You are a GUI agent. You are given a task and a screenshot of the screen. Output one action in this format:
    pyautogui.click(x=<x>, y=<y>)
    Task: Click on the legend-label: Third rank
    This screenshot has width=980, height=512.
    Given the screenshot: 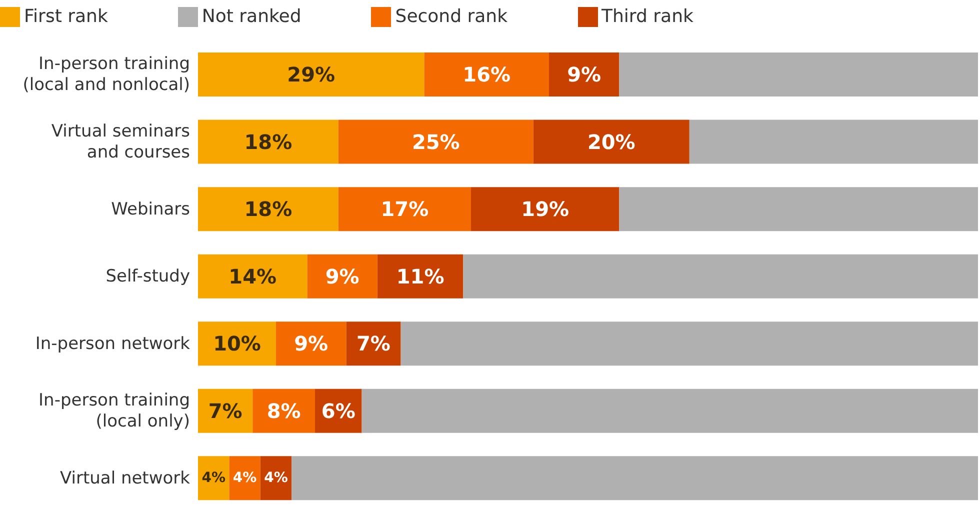 What is the action you would take?
    pyautogui.click(x=648, y=16)
    